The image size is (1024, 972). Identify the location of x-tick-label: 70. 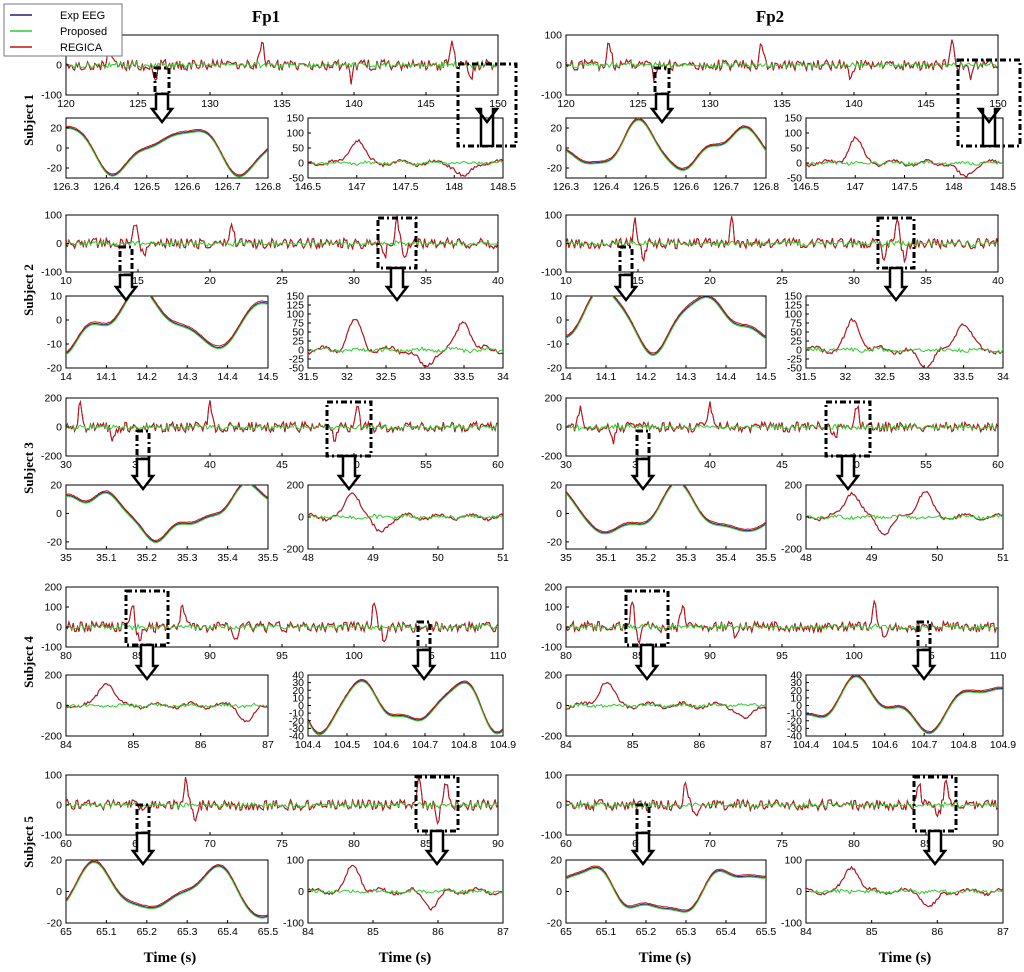
(710, 844).